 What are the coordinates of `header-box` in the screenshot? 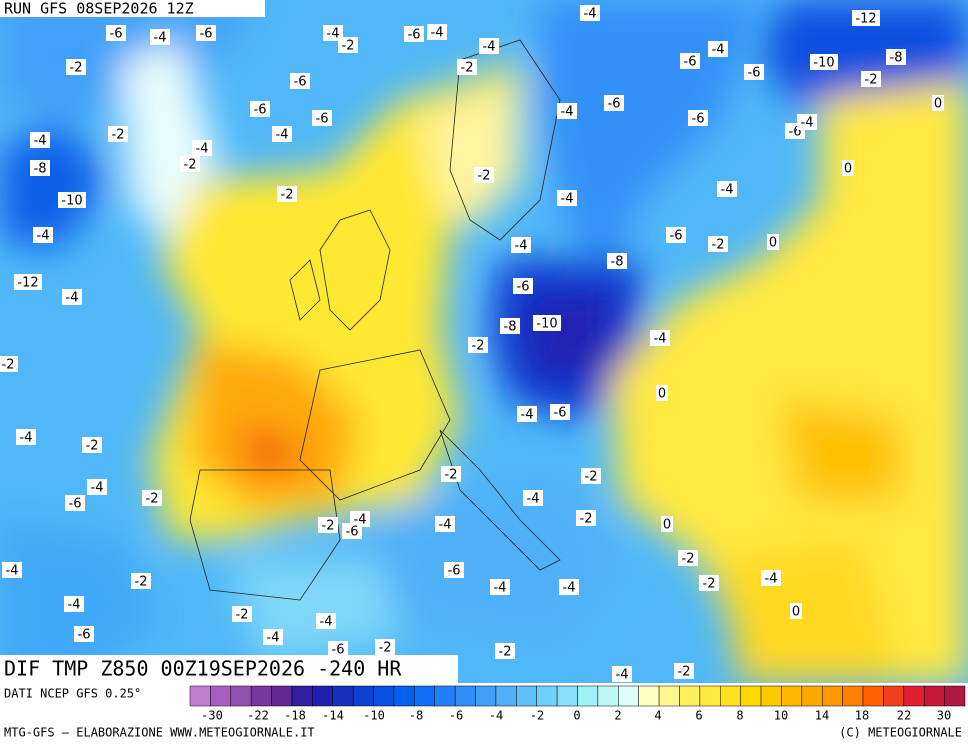 It's located at (132, 8).